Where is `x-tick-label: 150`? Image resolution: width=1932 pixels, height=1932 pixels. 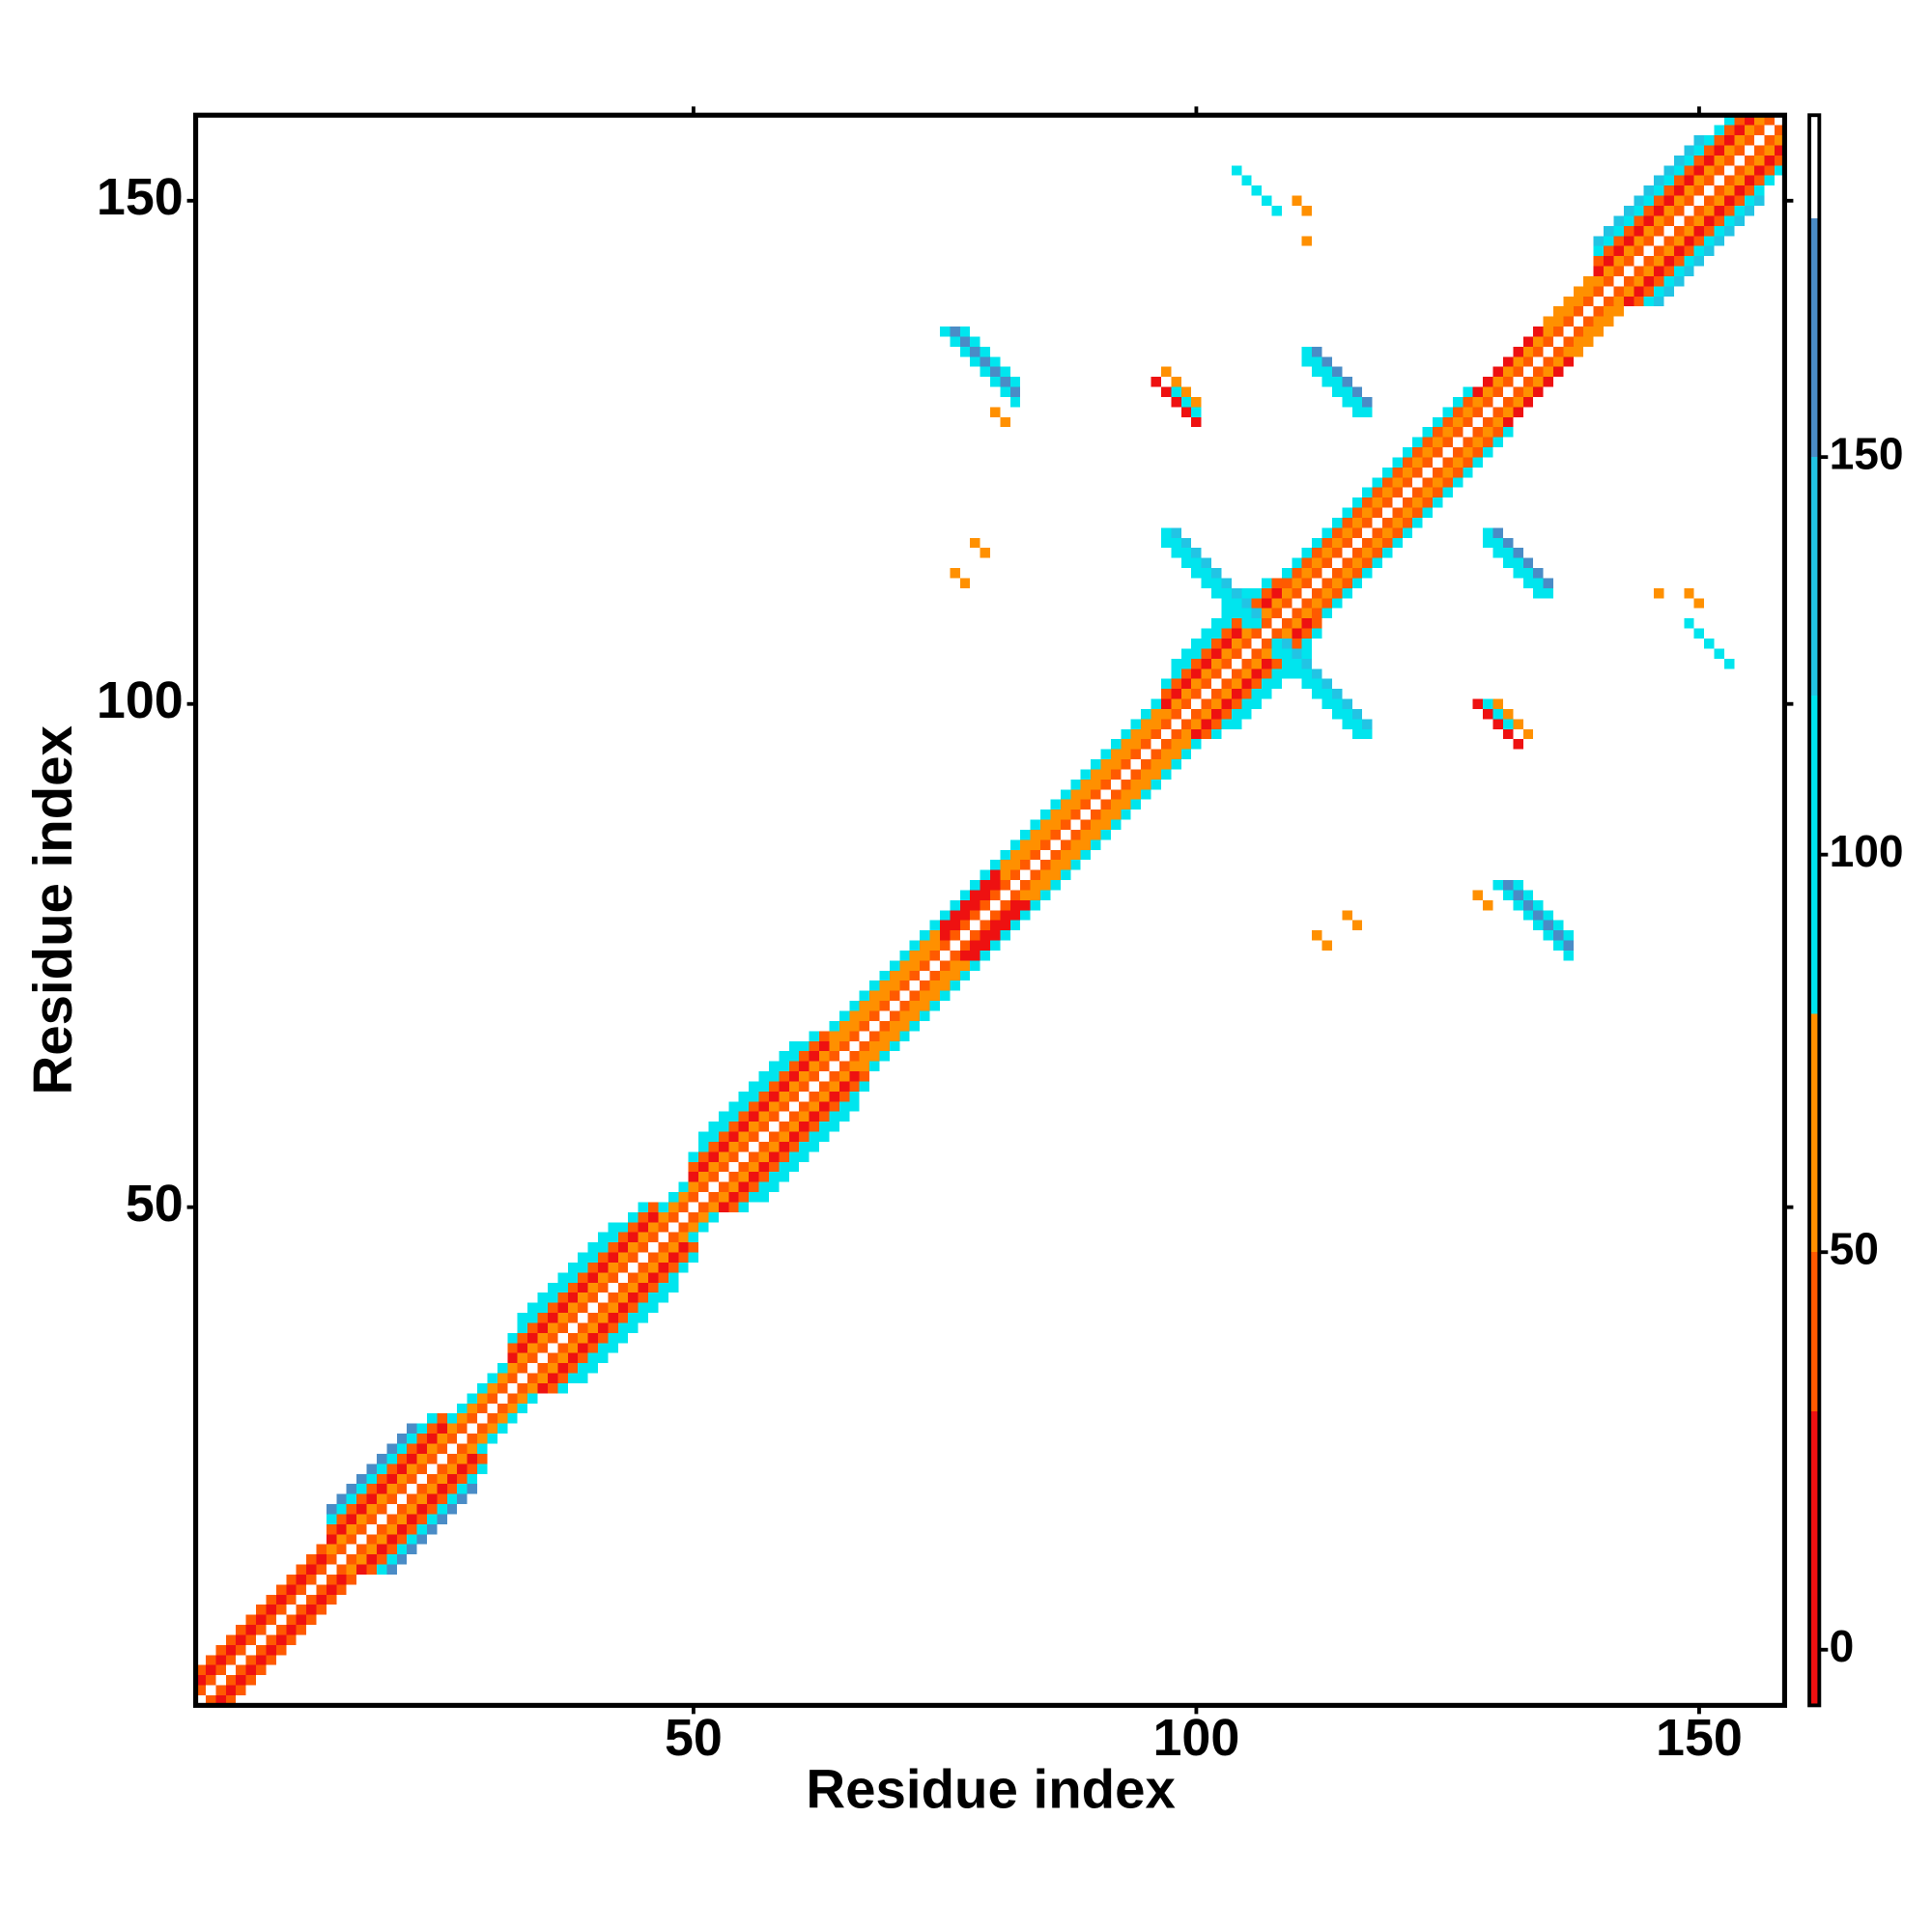 x-tick-label: 150 is located at coordinates (1699, 1738).